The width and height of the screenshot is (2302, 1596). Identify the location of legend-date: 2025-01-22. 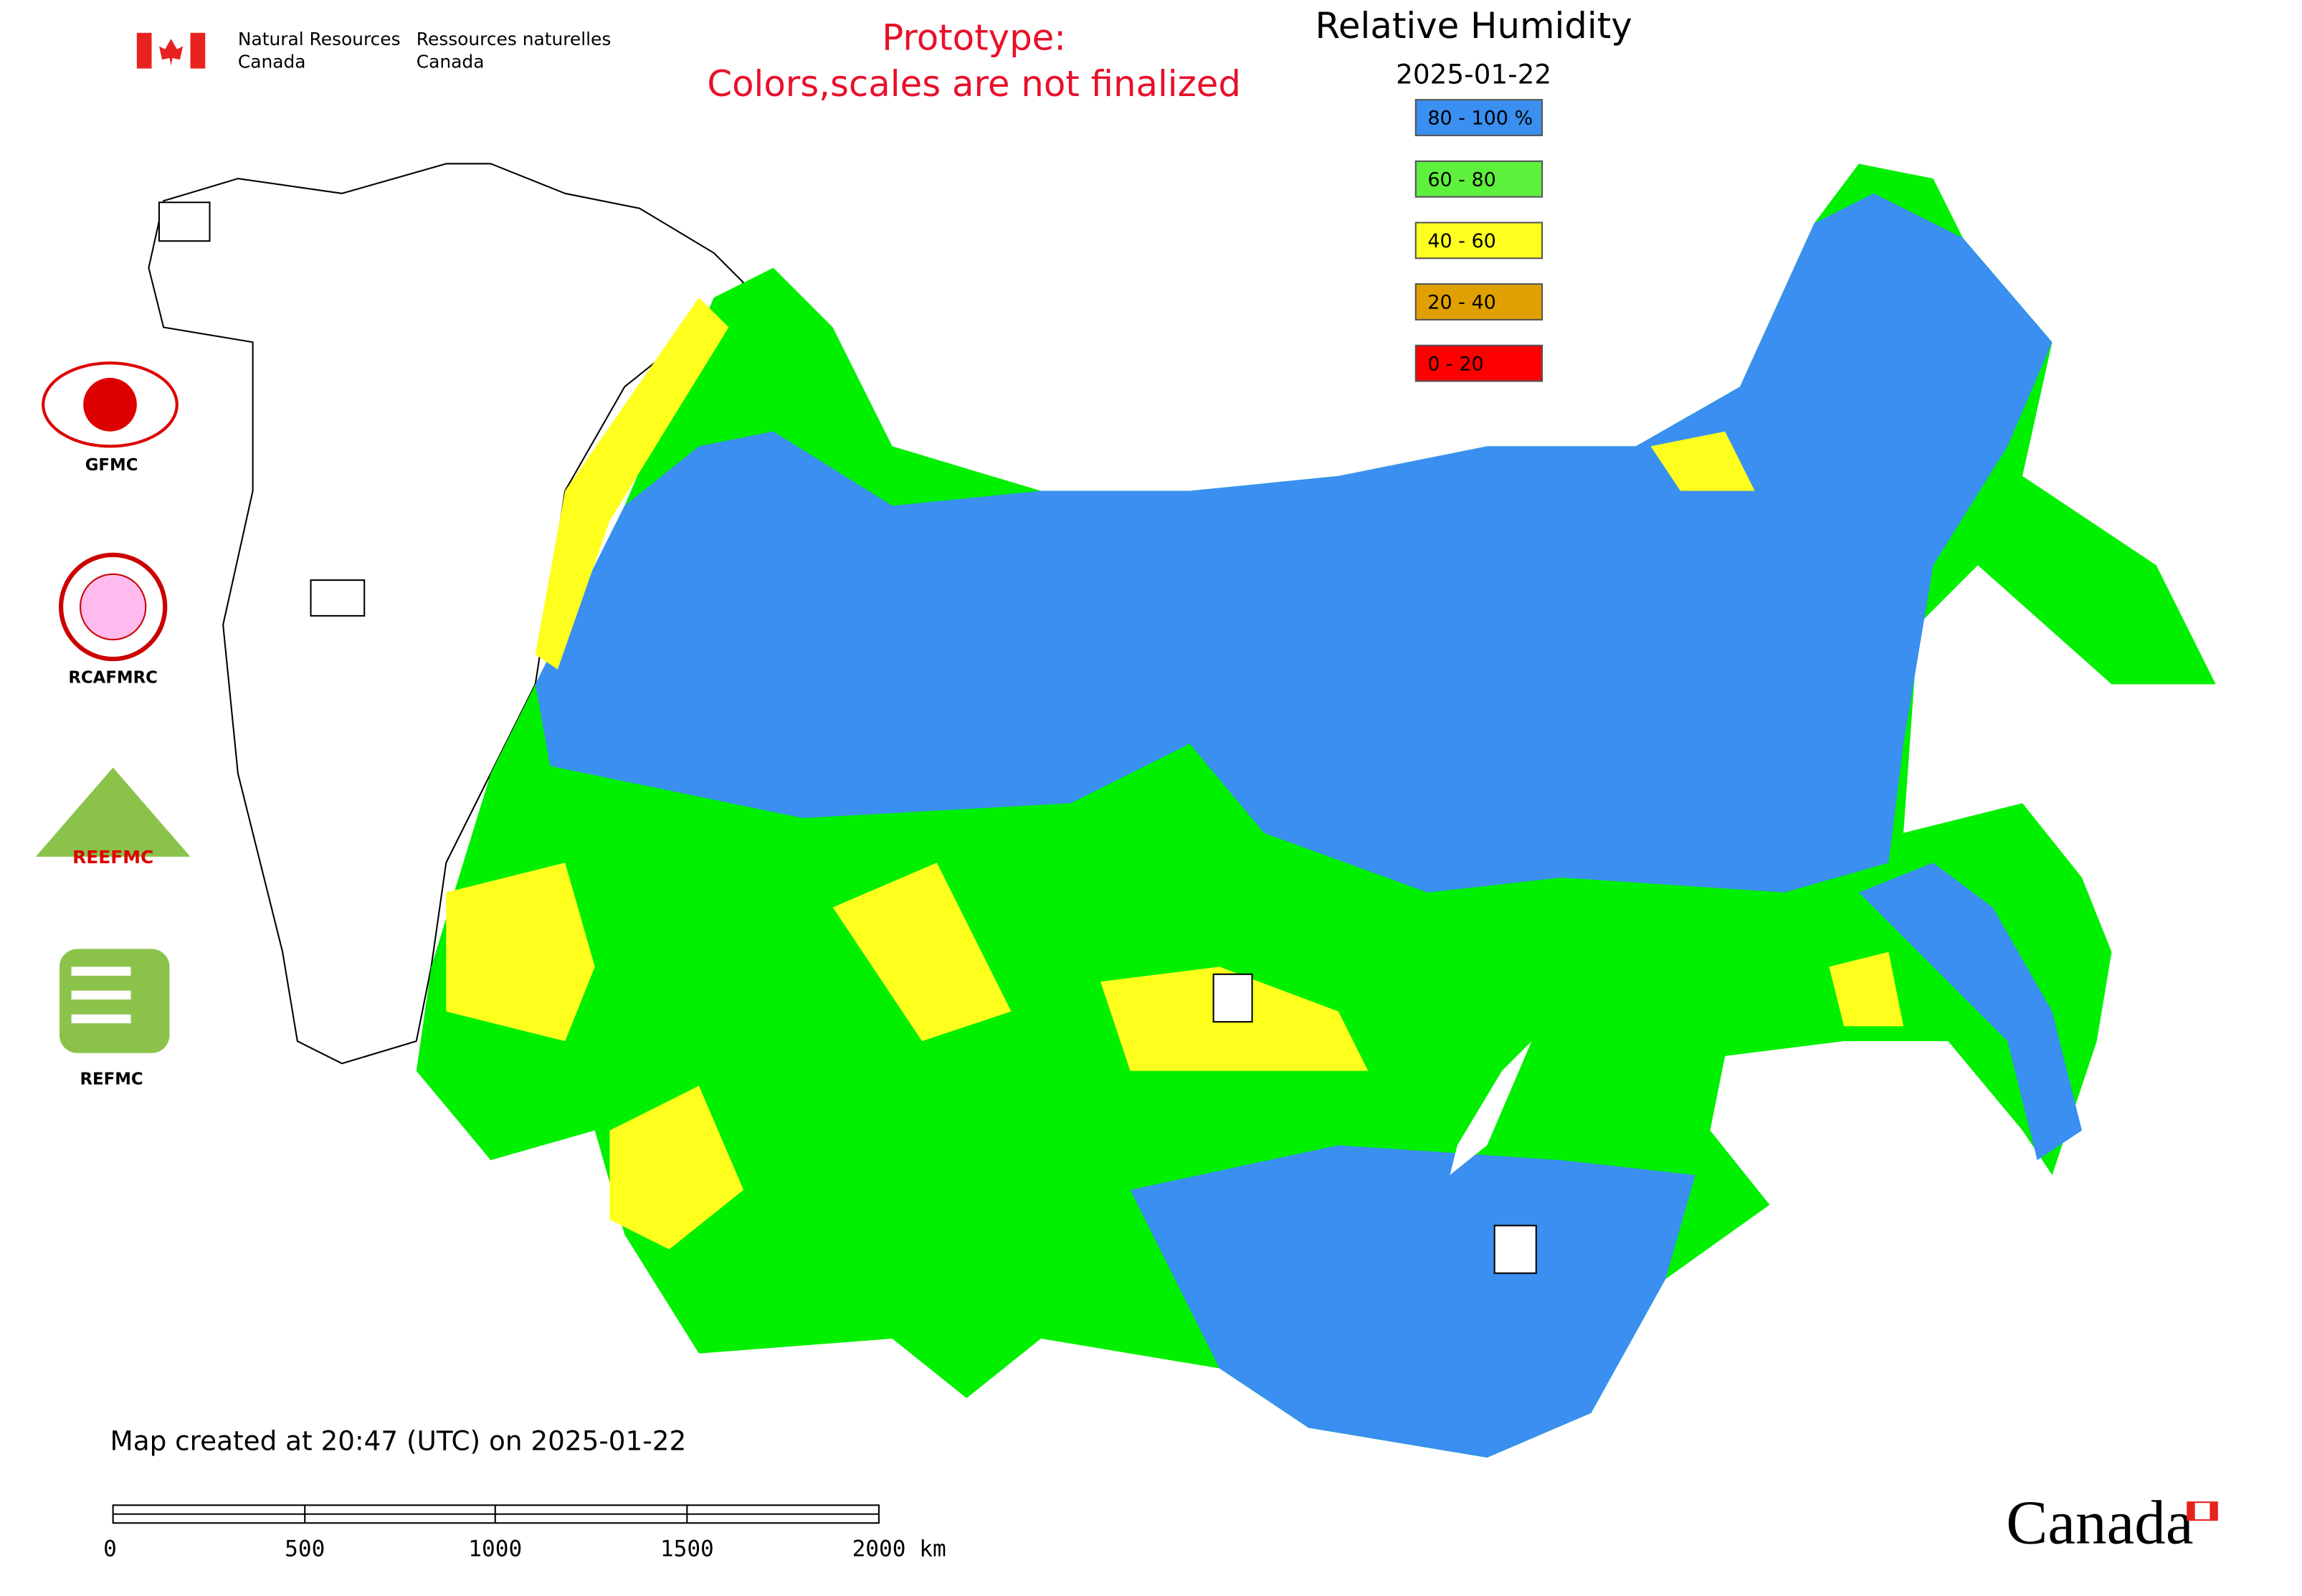
(1474, 74).